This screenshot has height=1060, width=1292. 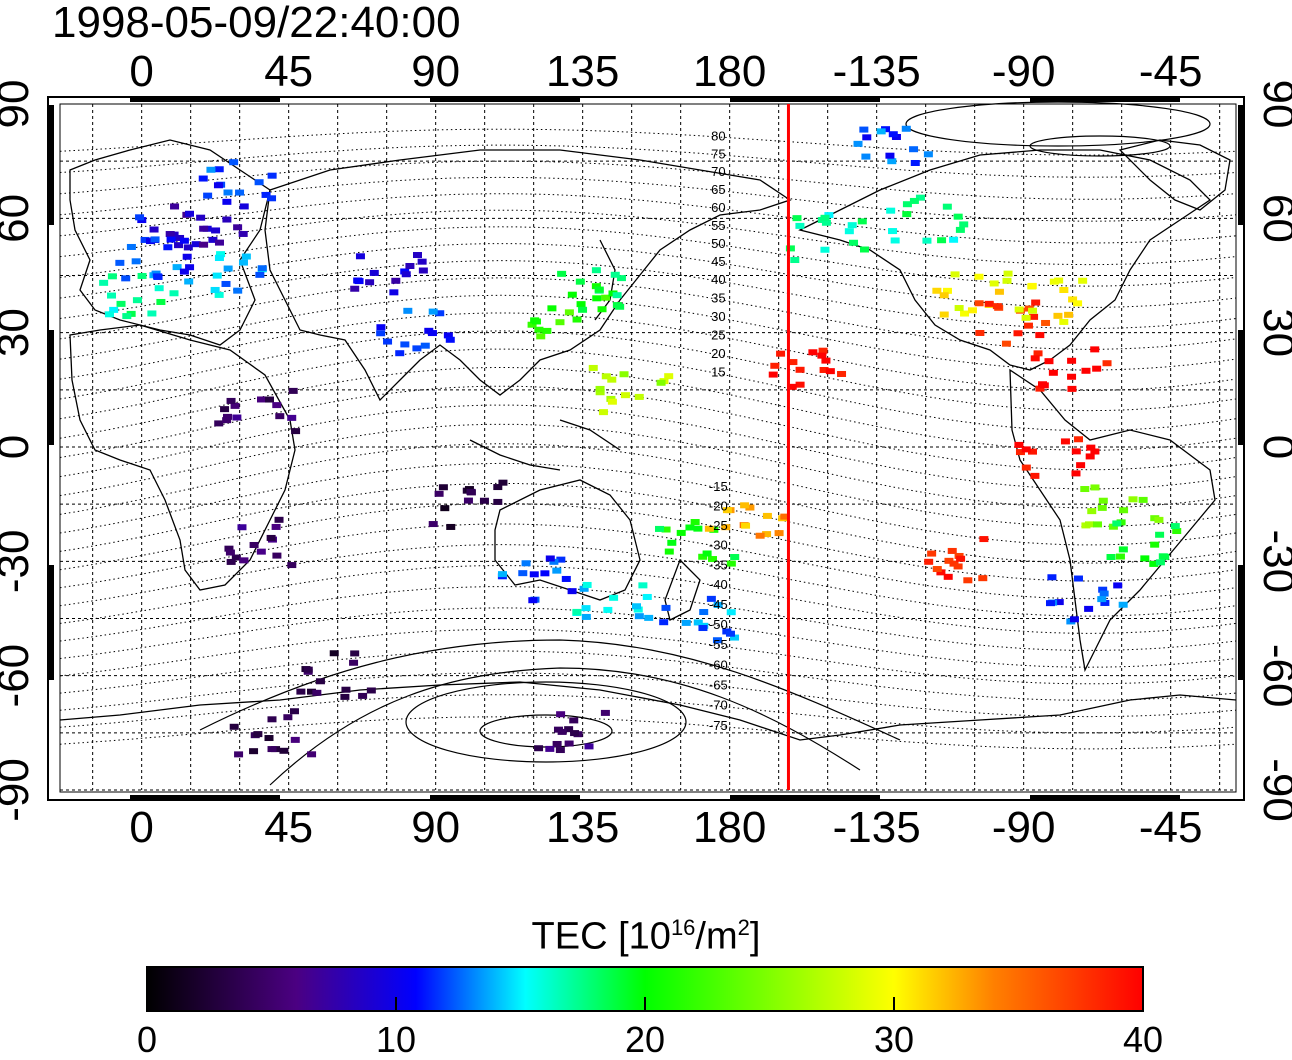 I want to click on contour-label: 65, so click(x=718, y=189).